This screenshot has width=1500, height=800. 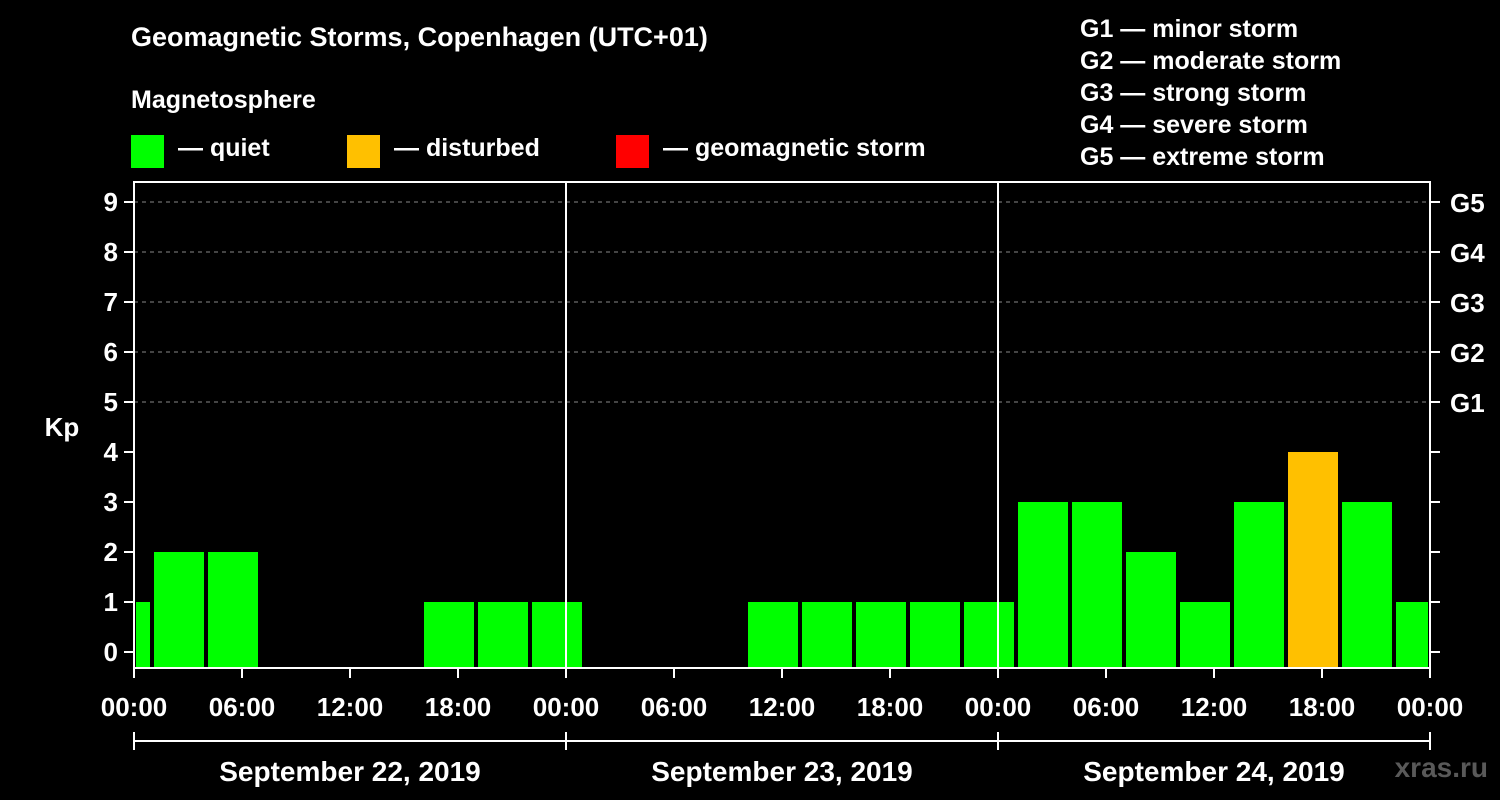 I want to click on y-axis-label: Kp, so click(x=62, y=427).